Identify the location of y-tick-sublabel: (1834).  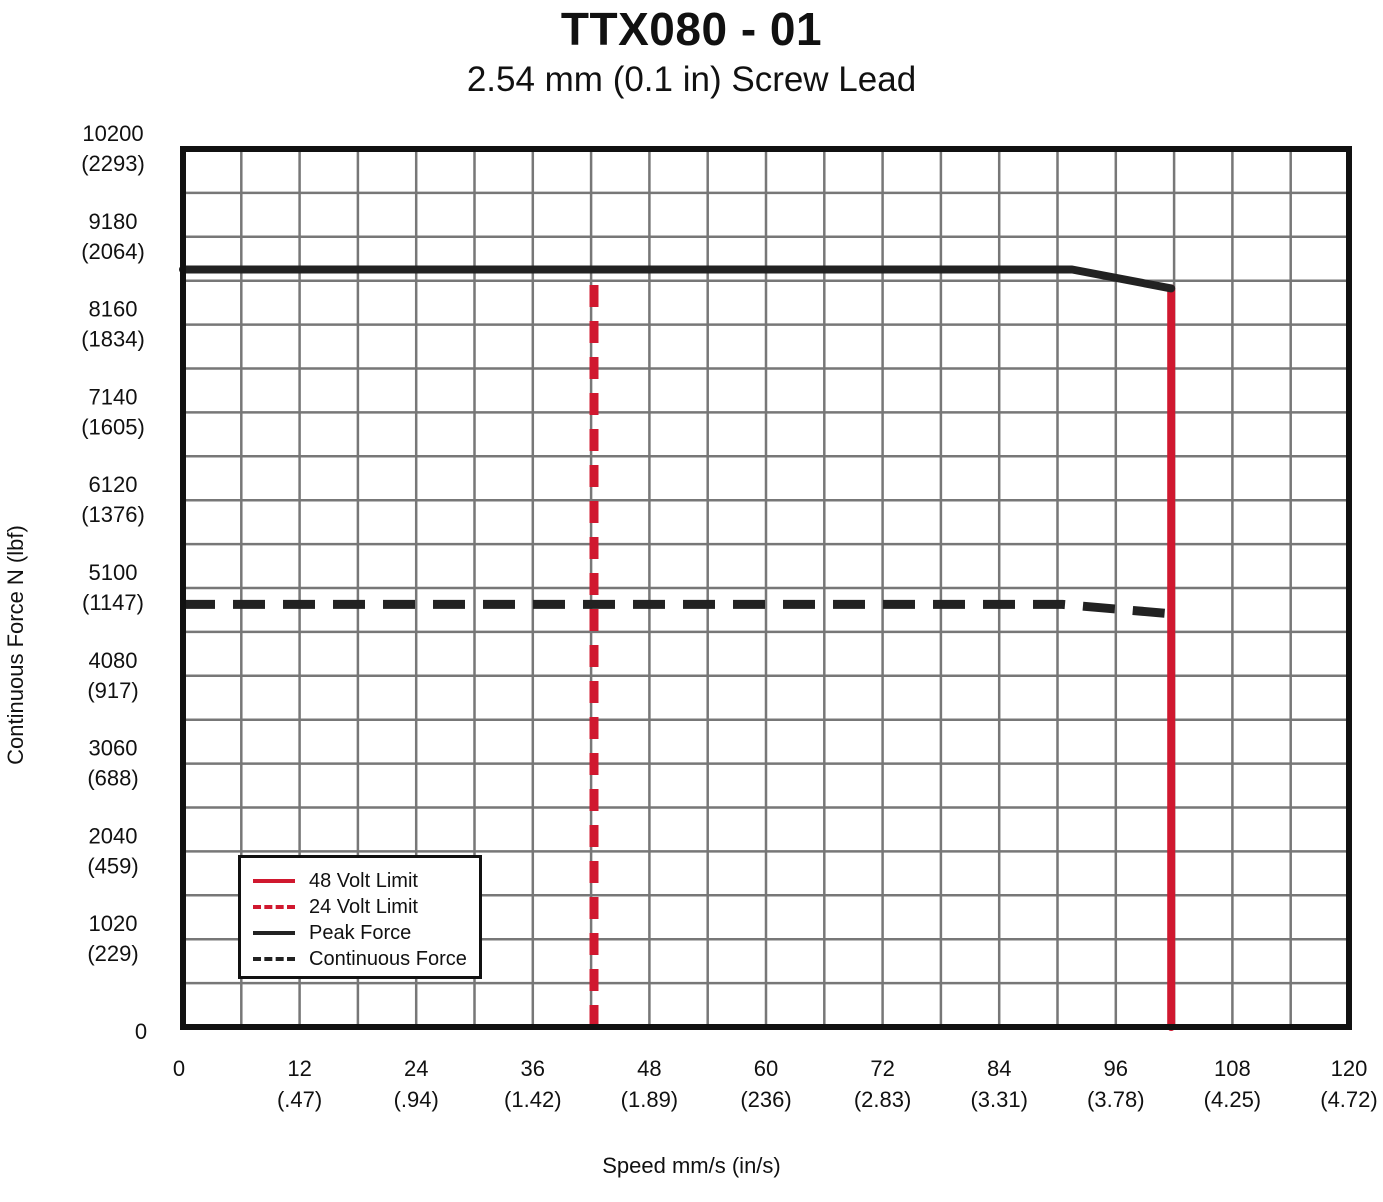
(113, 339).